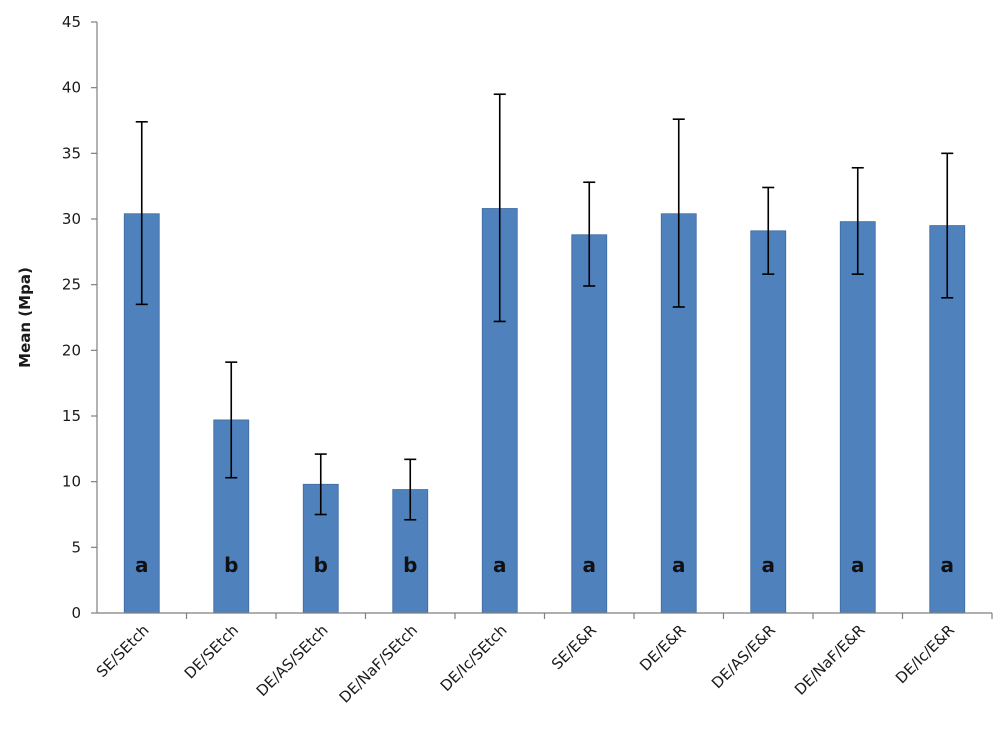 The width and height of the screenshot is (1000, 743). What do you see at coordinates (574, 647) in the screenshot?
I see `x-category-label: SE/E&R` at bounding box center [574, 647].